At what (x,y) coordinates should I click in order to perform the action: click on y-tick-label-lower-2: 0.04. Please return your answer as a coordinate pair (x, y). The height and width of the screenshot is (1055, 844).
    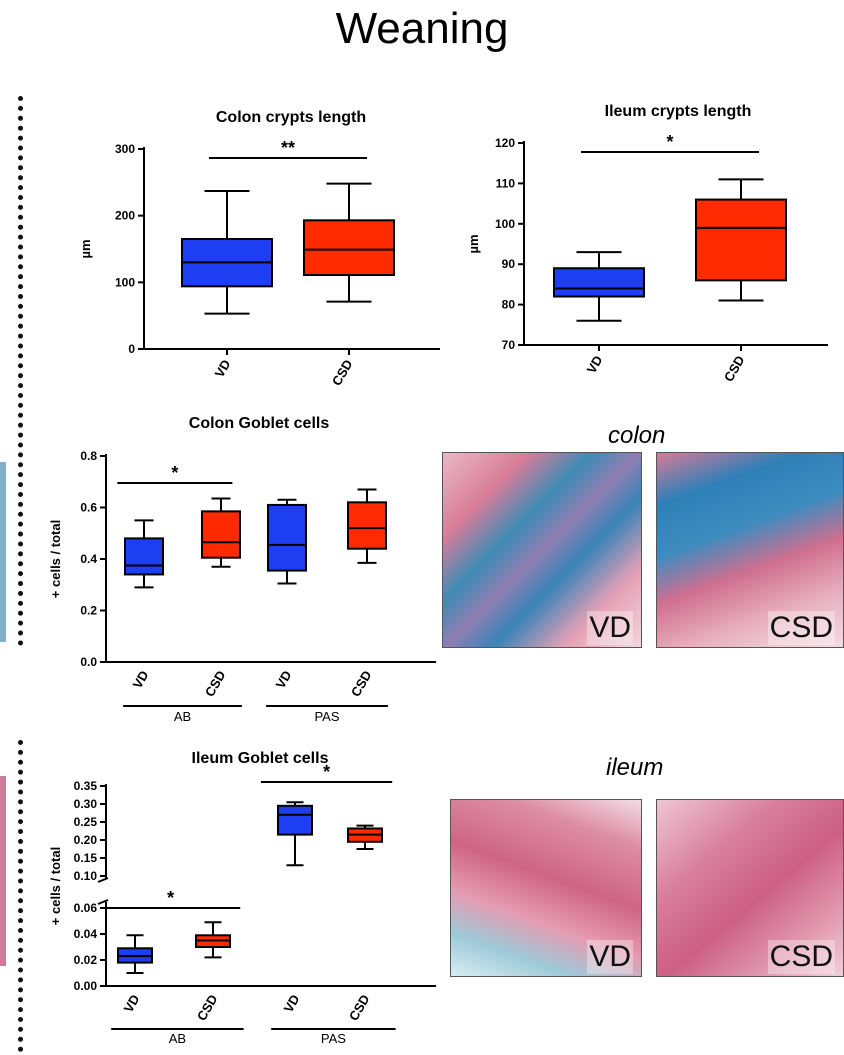
    Looking at the image, I should click on (86, 934).